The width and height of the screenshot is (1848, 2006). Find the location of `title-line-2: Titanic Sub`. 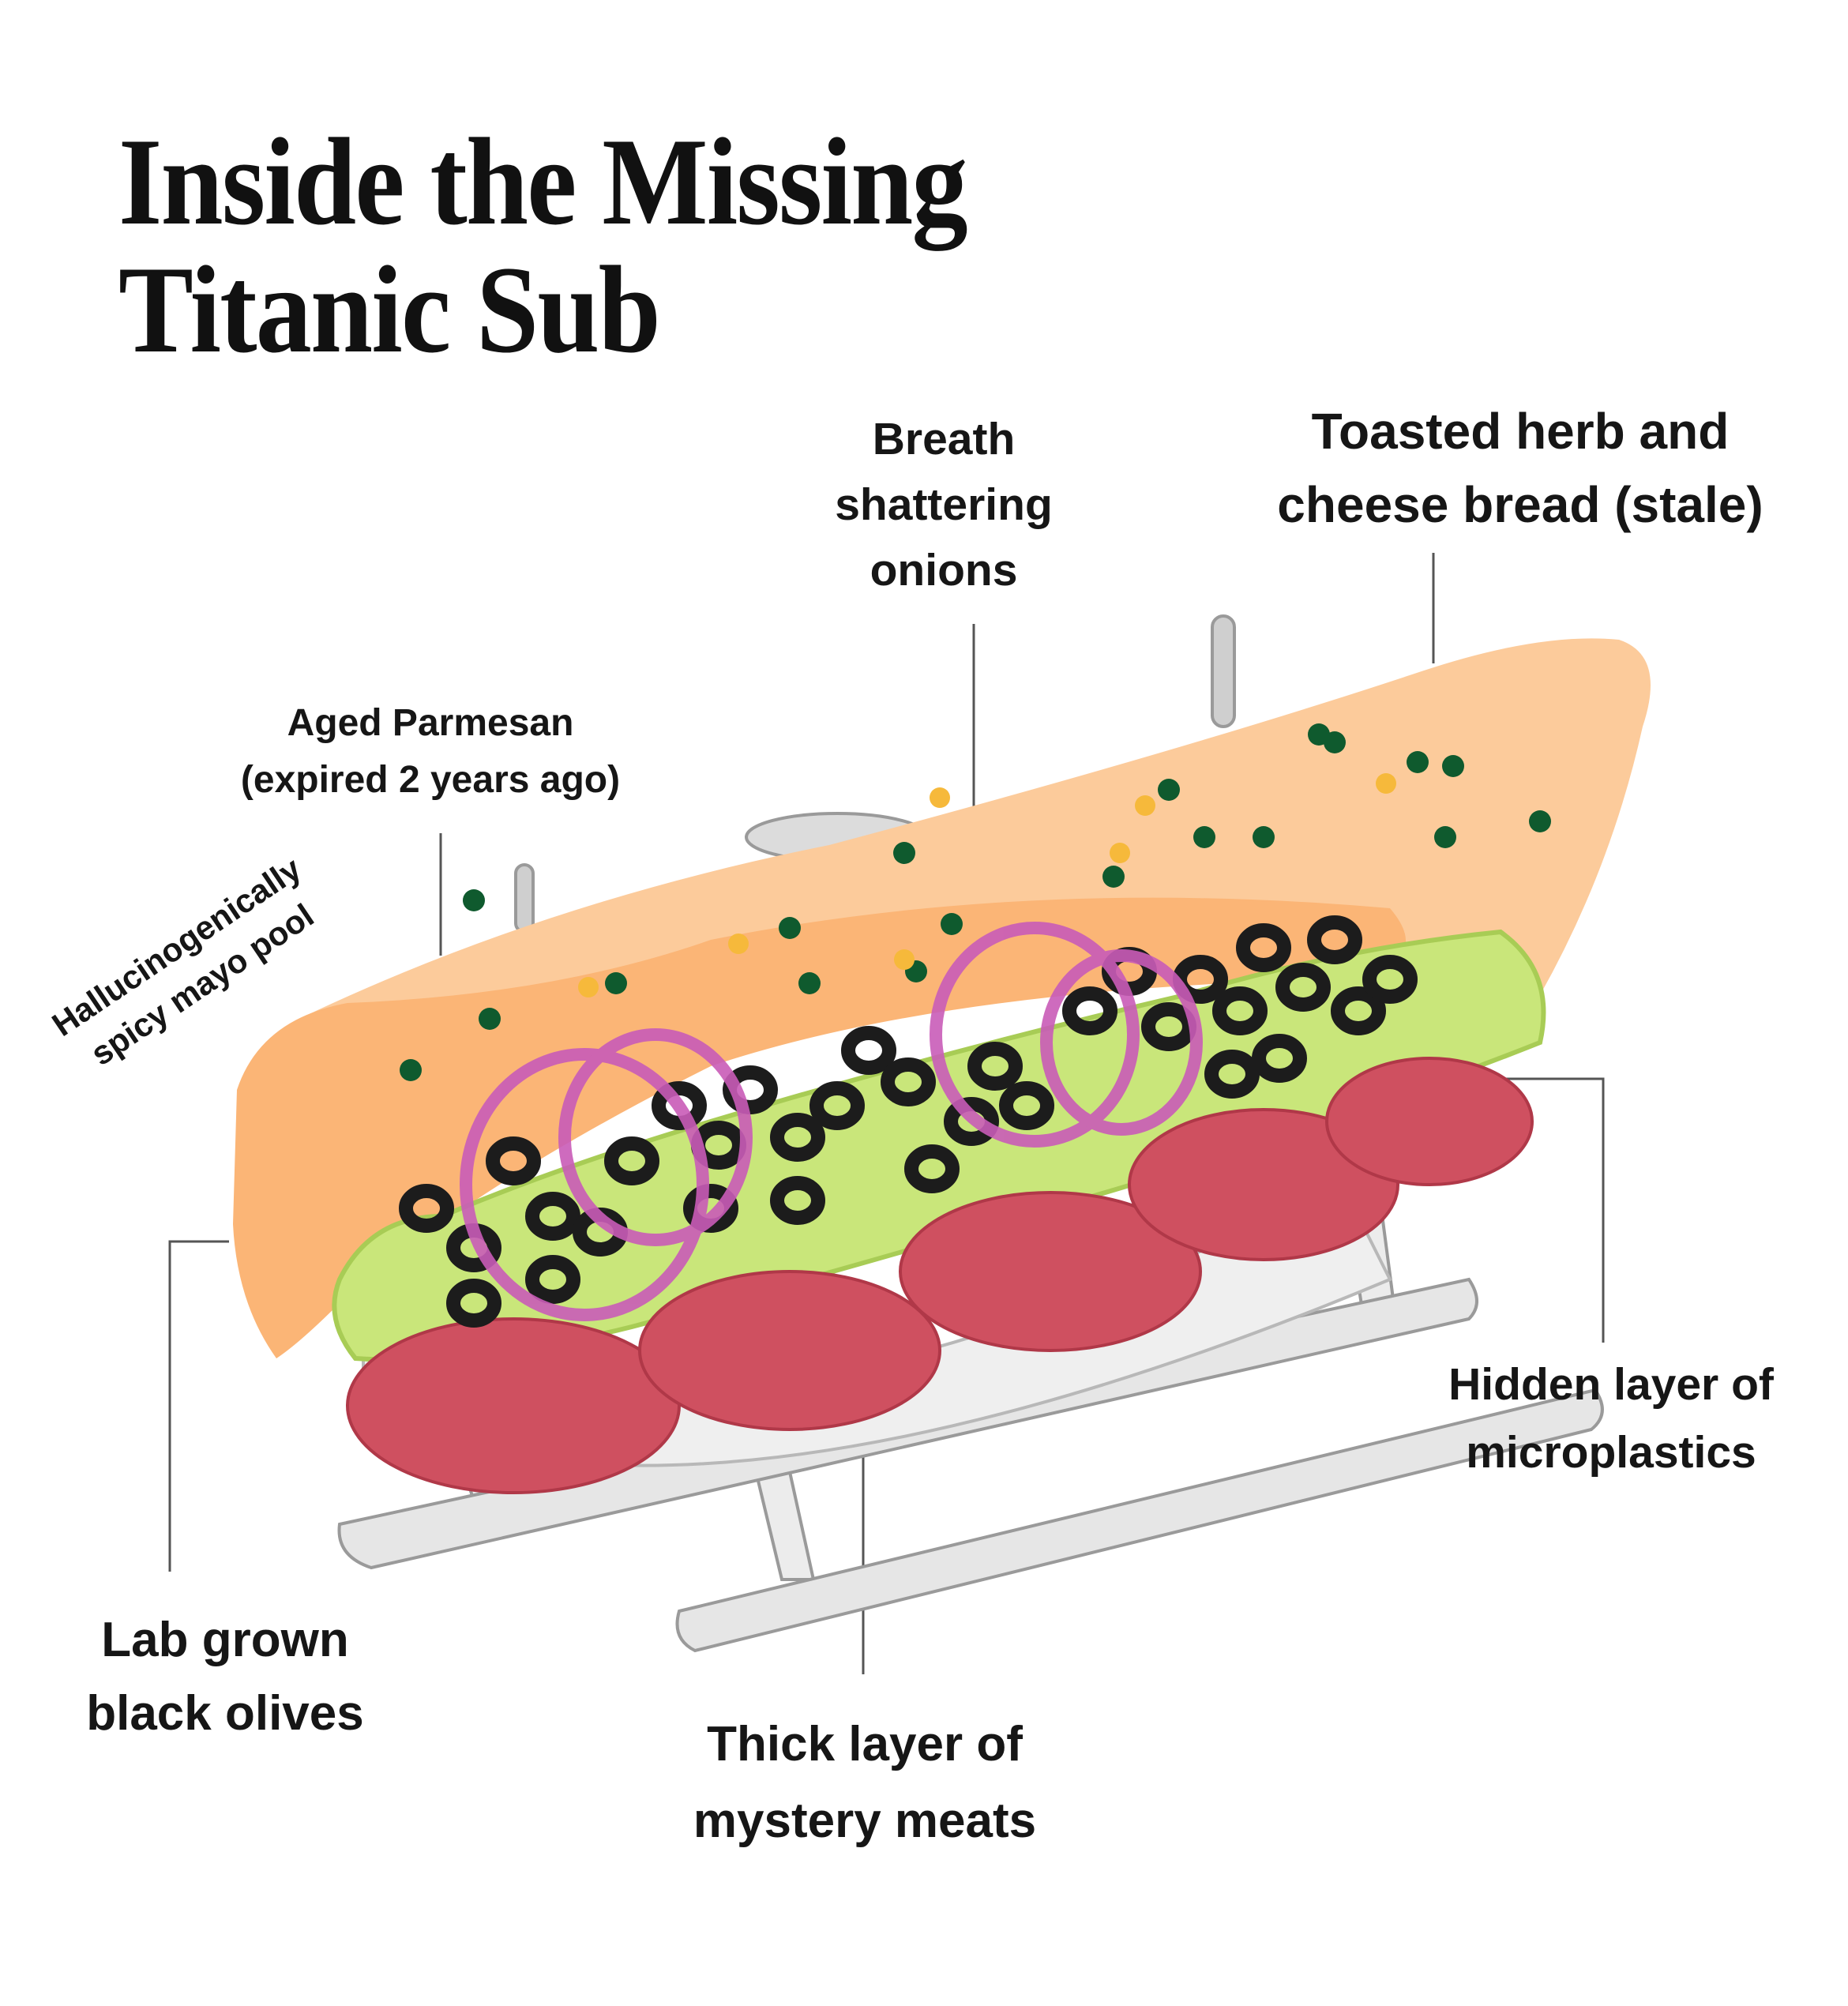

title-line-2: Titanic Sub is located at coordinates (389, 310).